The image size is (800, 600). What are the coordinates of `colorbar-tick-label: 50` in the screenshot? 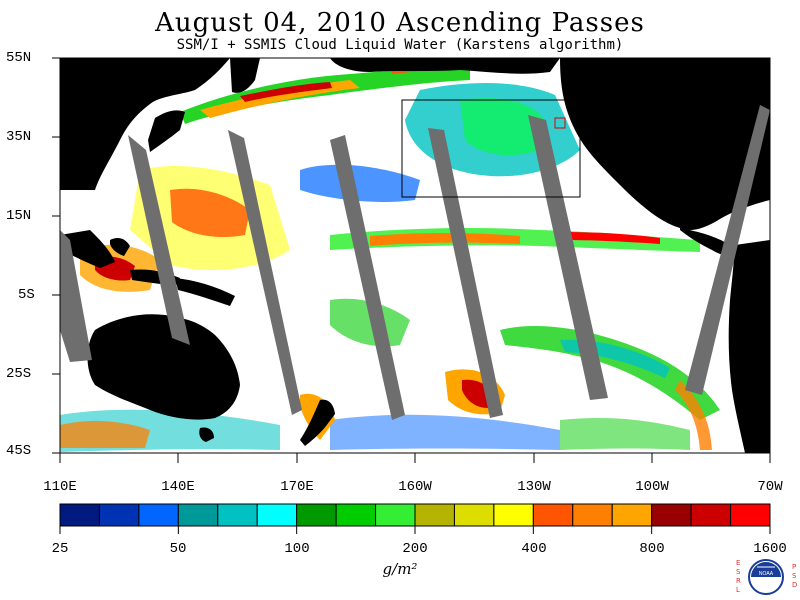 It's located at (178, 549).